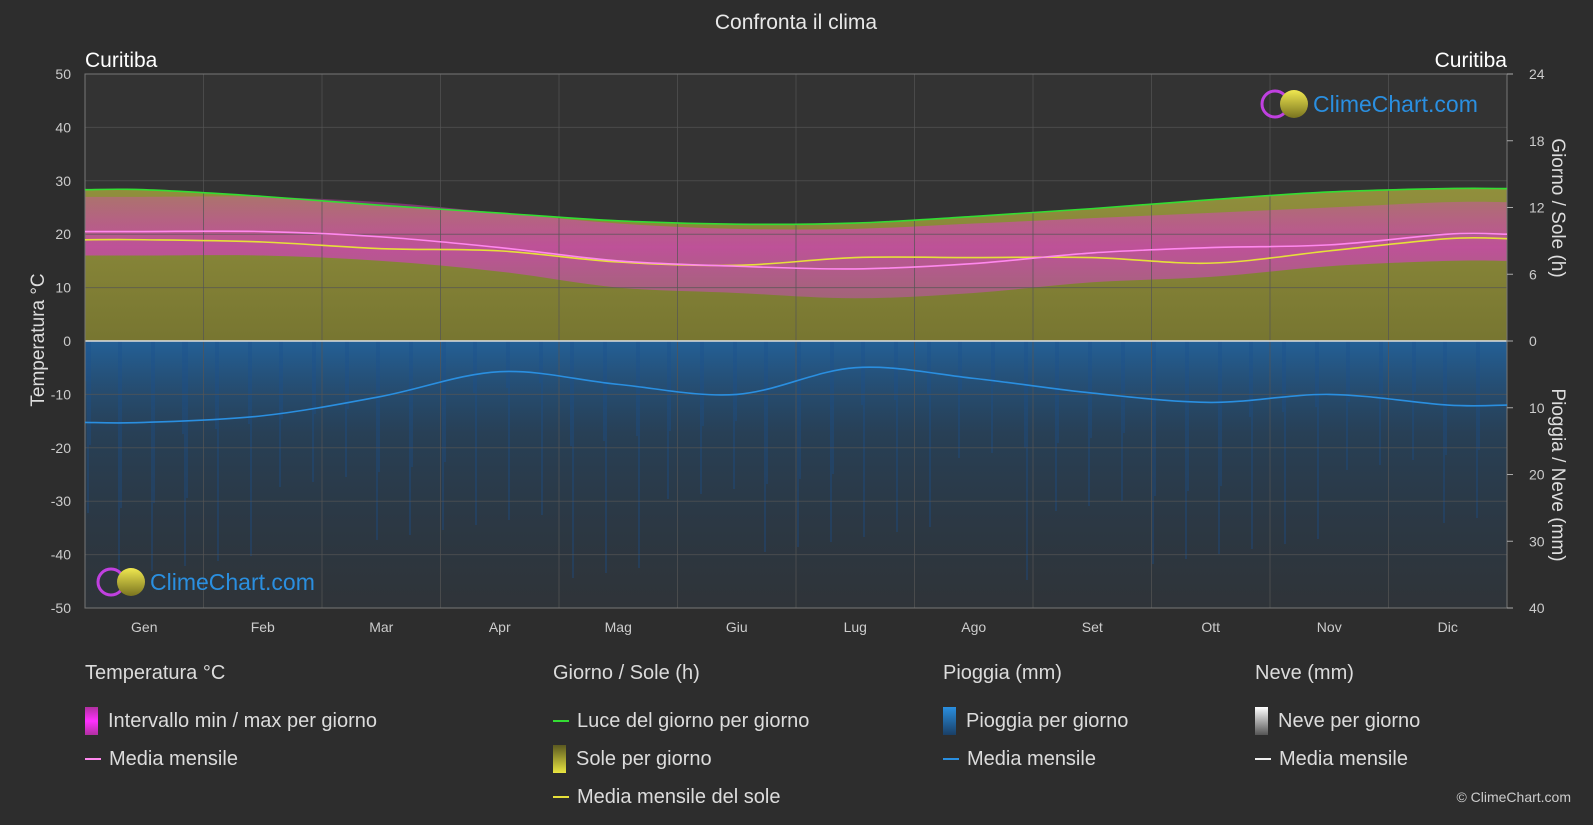 This screenshot has width=1593, height=825. I want to click on temp-range-swatch, so click(91, 721).